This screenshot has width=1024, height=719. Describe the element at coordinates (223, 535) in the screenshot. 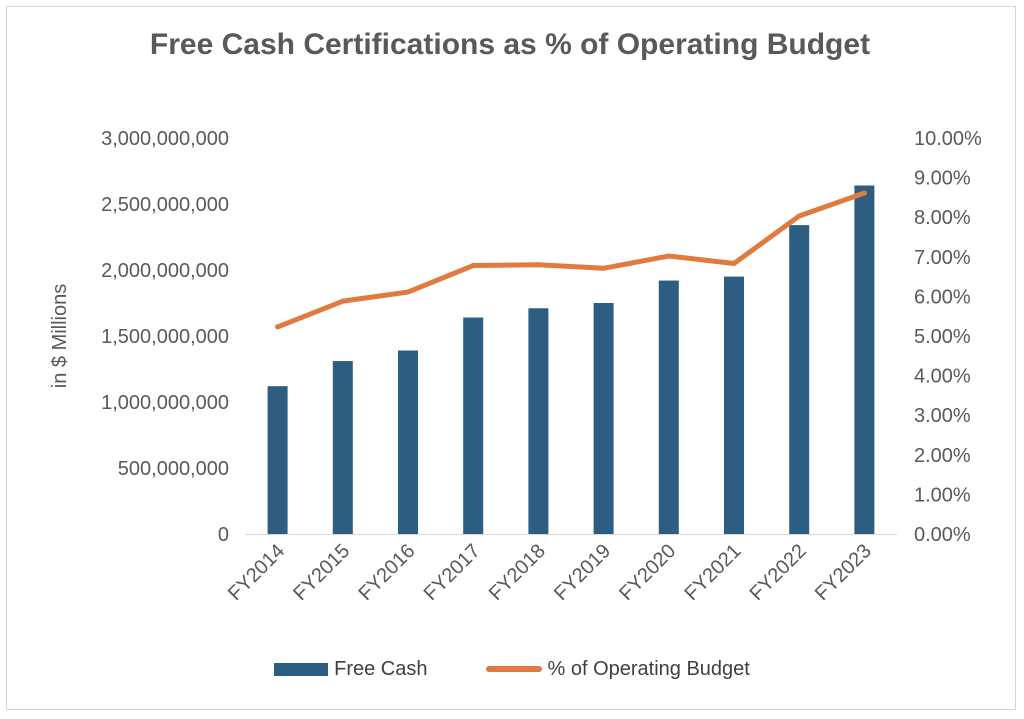

I see `y-tick-label: 0` at that location.